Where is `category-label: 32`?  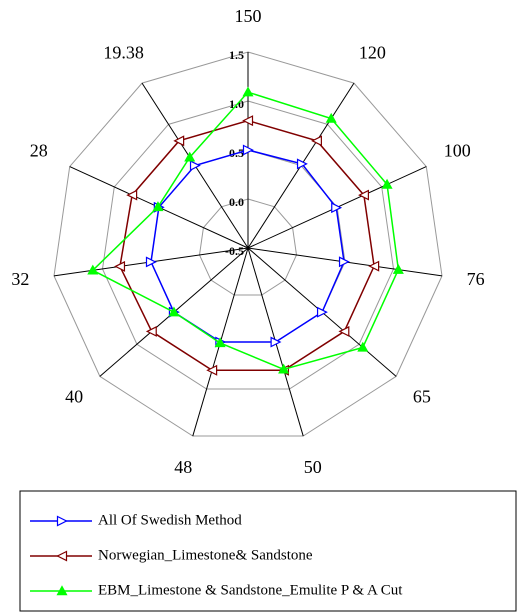
category-label: 32 is located at coordinates (20, 279).